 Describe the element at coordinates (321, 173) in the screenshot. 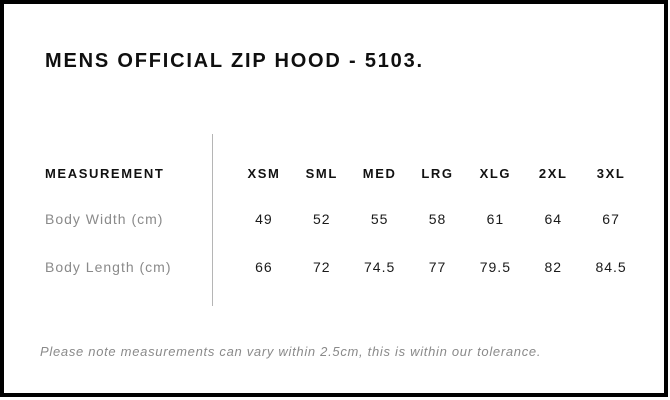

I see `column-header-sml: SML` at that location.